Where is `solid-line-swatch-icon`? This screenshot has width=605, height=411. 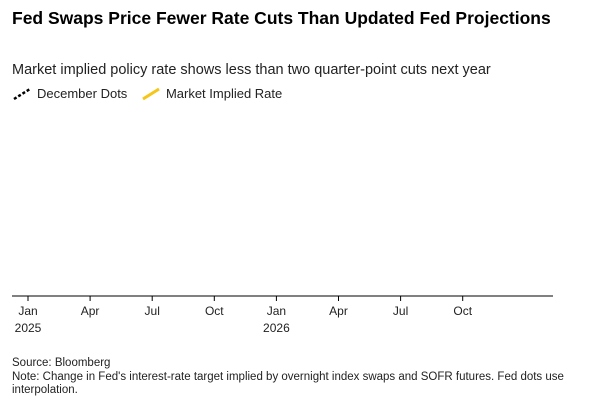 solid-line-swatch-icon is located at coordinates (151, 93).